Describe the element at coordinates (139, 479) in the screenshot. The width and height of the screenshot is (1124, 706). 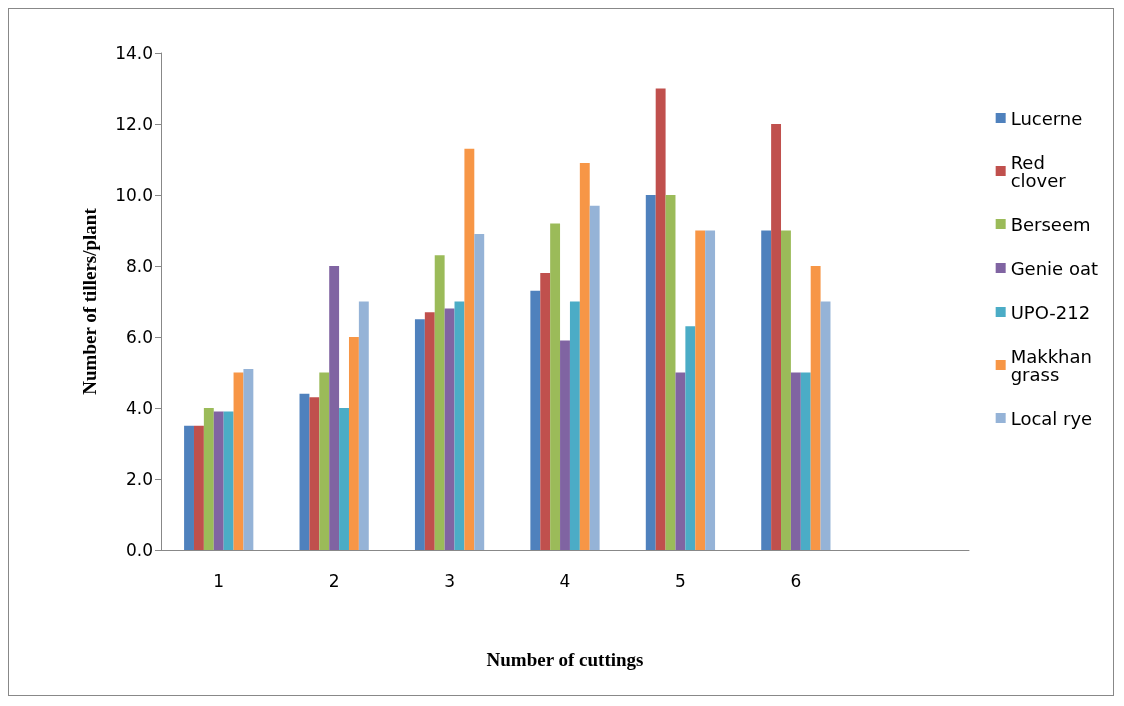
I see `y-tick-label: 2.0` at that location.